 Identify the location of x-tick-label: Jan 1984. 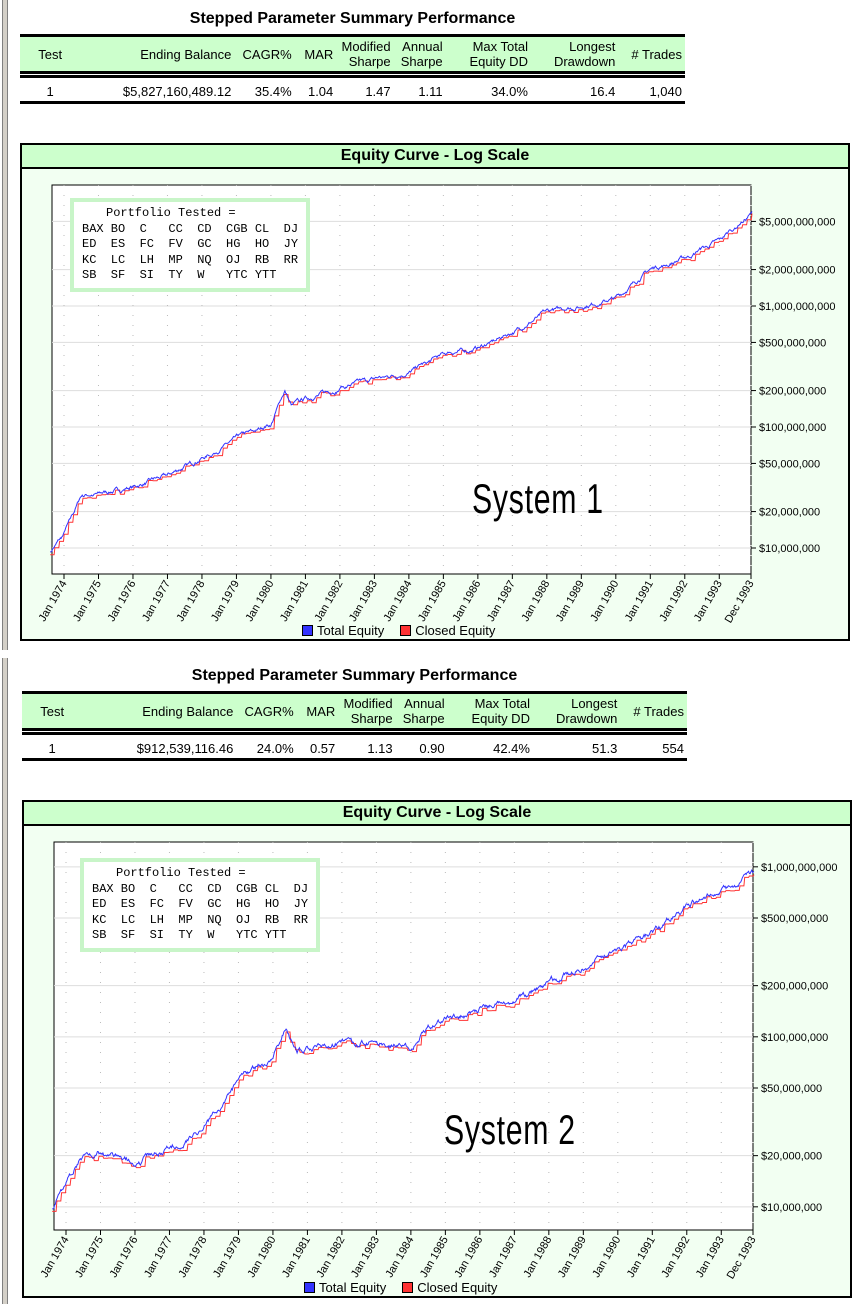
(399, 1257).